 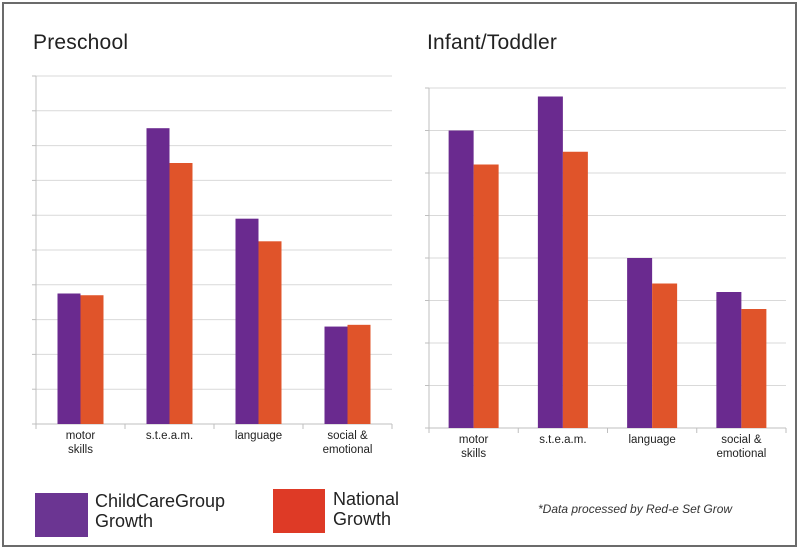 What do you see at coordinates (366, 499) in the screenshot?
I see `legend-national-line1: National` at bounding box center [366, 499].